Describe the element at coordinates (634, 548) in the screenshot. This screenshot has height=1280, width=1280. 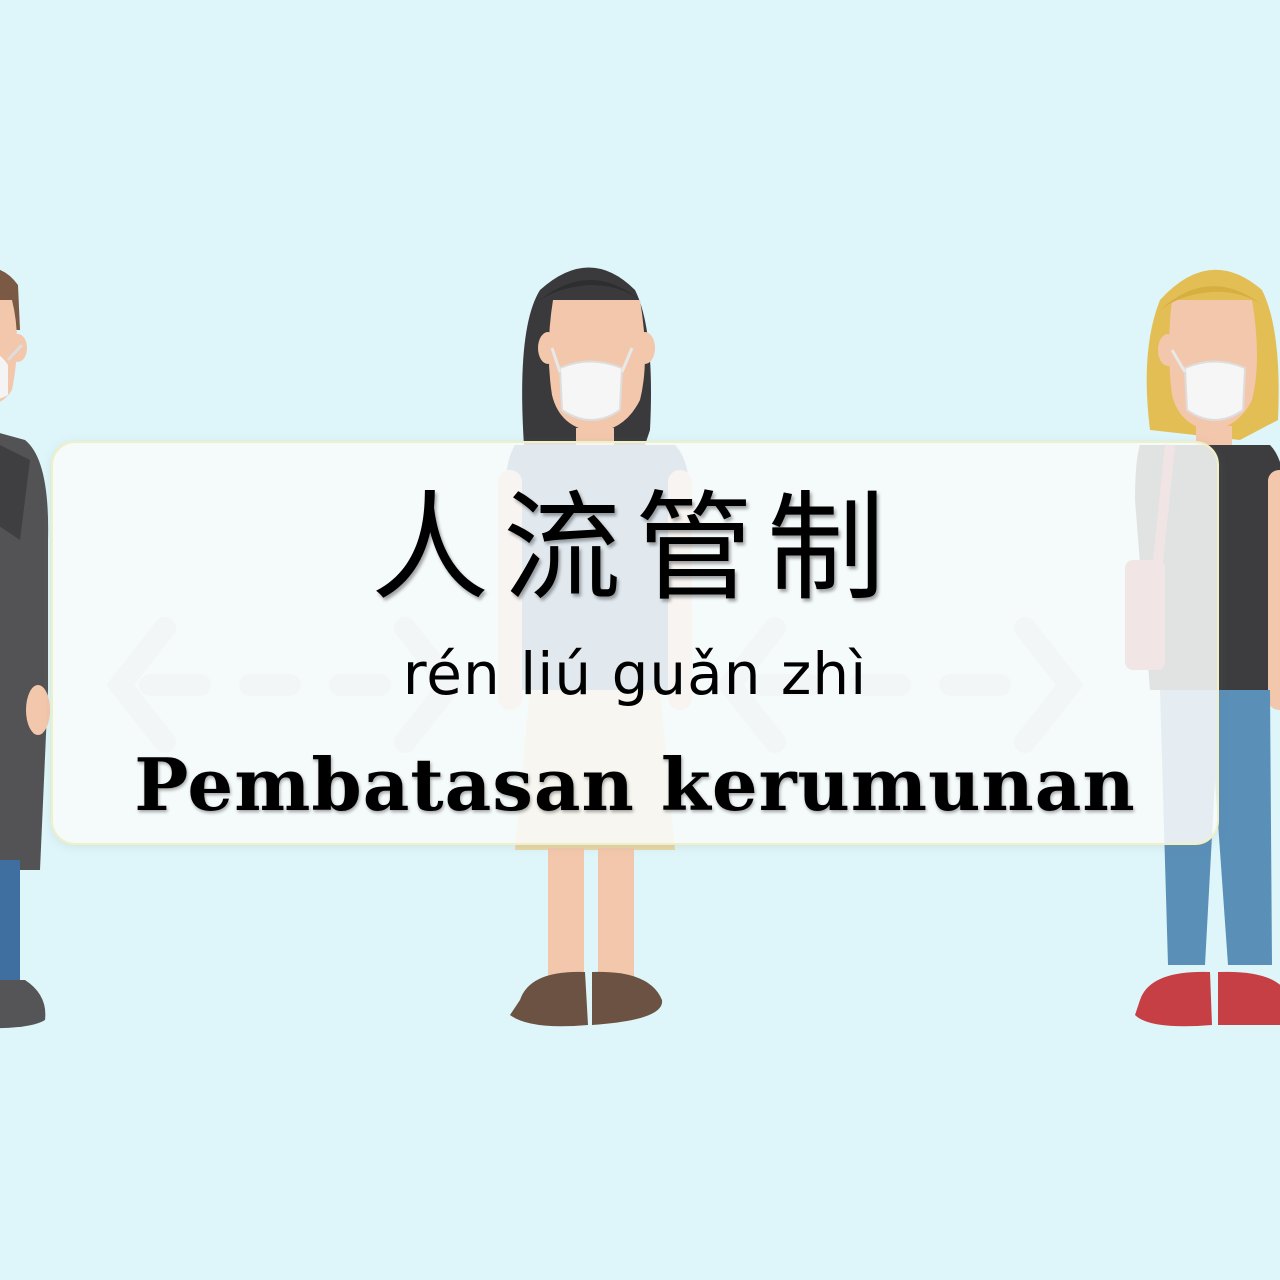
I see `chinese-term: 人流管制` at that location.